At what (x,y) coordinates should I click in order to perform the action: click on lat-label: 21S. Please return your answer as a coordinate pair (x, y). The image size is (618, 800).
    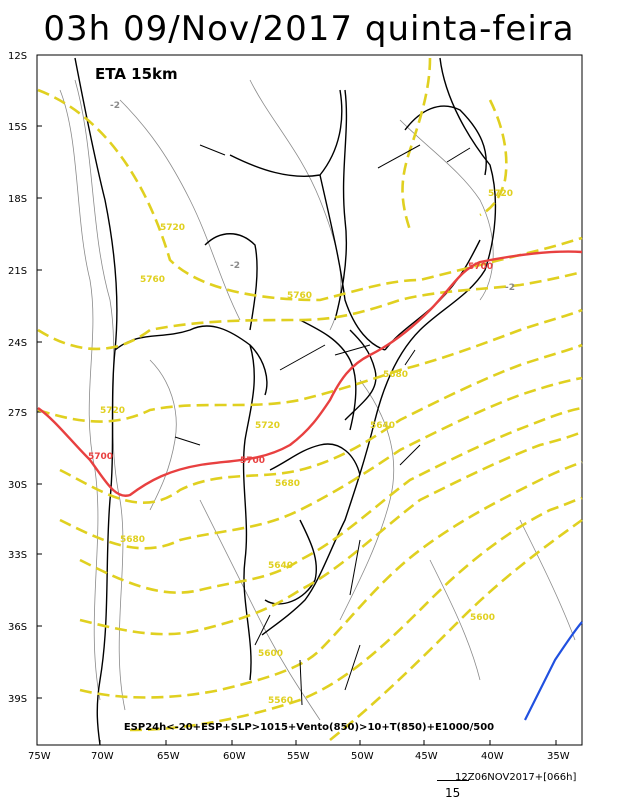
    Looking at the image, I should click on (17, 271).